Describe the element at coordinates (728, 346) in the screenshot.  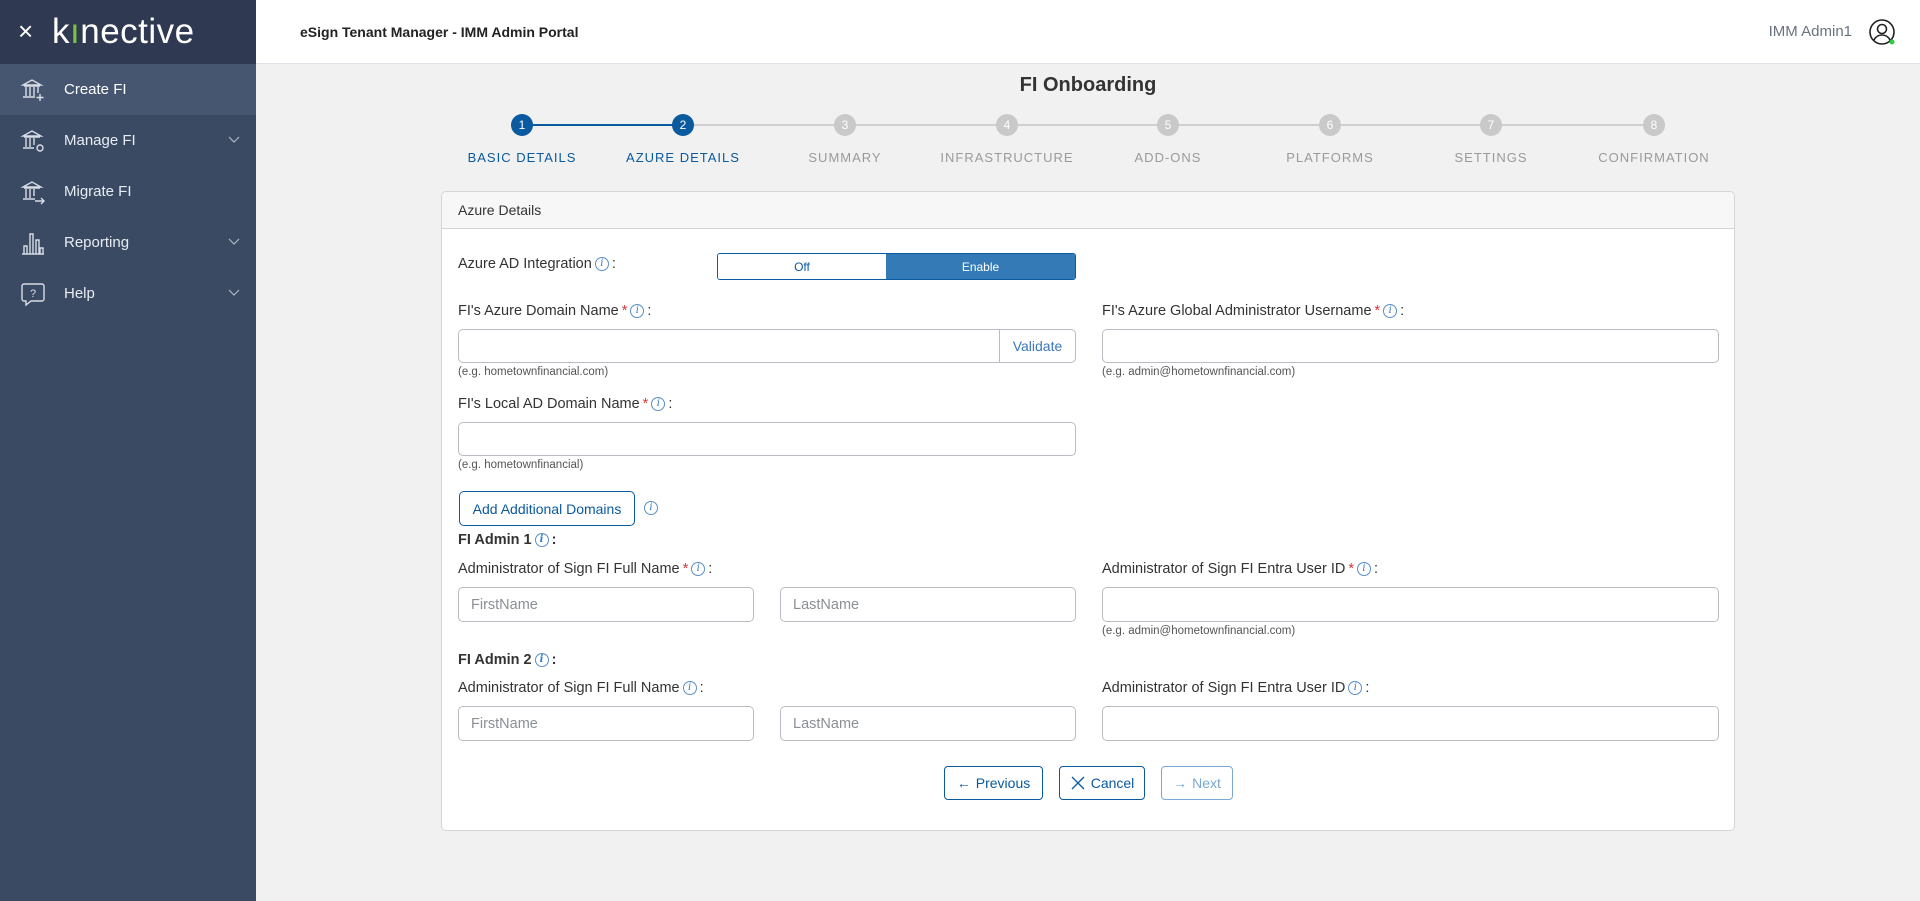
I see `azure-domain-input` at that location.